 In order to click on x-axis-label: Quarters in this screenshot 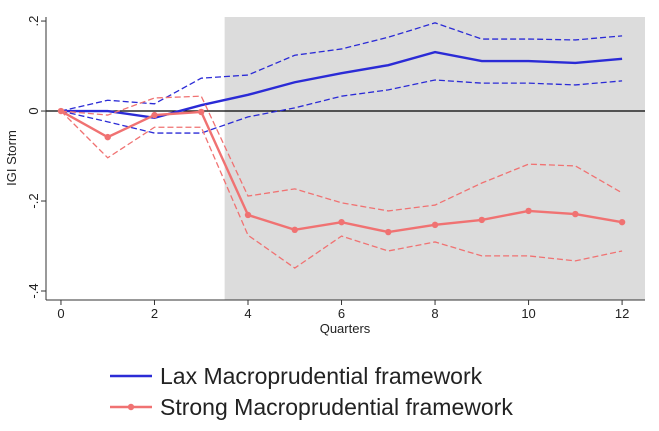, I will do `click(345, 328)`.